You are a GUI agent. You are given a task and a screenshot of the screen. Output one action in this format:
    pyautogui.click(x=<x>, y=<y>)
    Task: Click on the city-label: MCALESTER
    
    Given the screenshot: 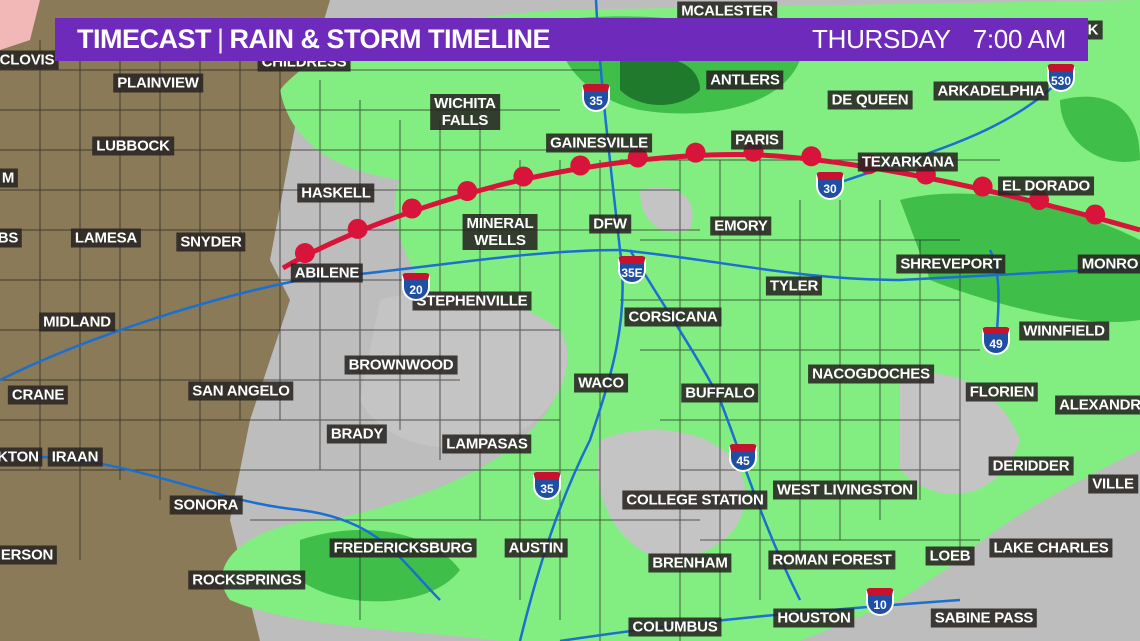 What is the action you would take?
    pyautogui.click(x=727, y=11)
    